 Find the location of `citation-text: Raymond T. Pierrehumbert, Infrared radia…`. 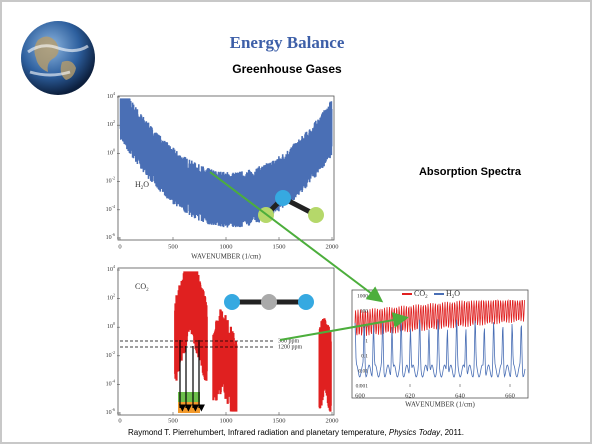

citation-text: Raymond T. Pierrehumbert, Infrared radia… is located at coordinates (258, 432).